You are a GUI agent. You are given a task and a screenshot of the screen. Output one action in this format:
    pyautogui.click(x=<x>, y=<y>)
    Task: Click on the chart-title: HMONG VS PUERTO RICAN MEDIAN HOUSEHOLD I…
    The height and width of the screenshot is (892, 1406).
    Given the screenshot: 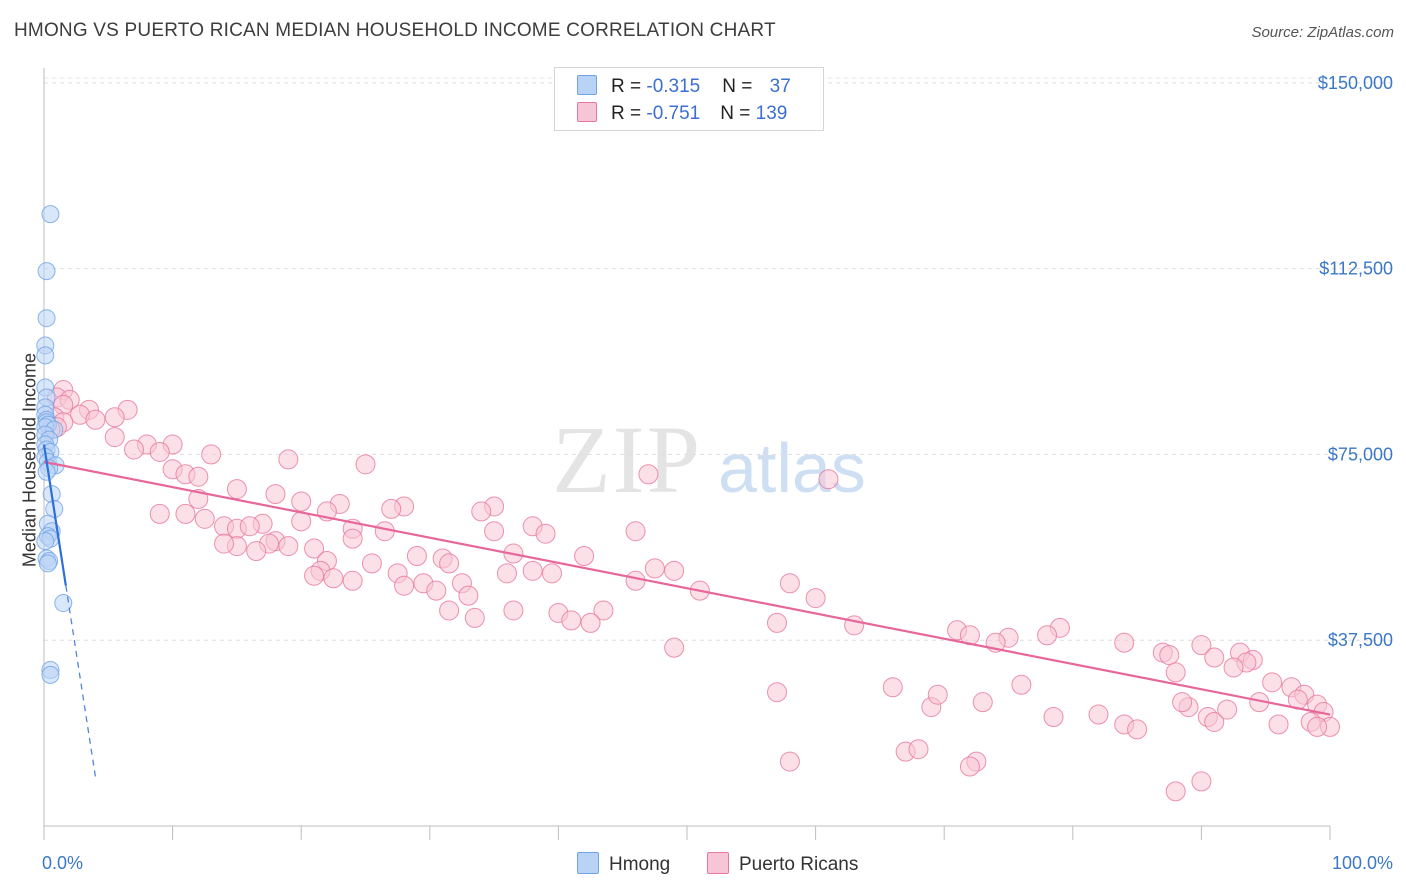 What is the action you would take?
    pyautogui.click(x=395, y=30)
    